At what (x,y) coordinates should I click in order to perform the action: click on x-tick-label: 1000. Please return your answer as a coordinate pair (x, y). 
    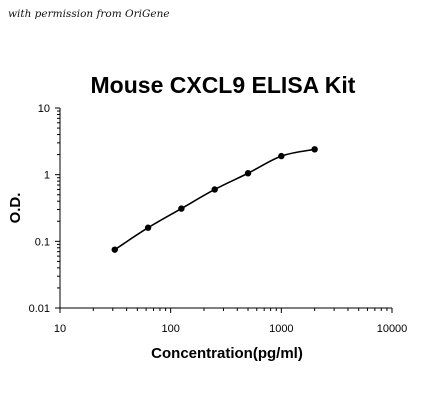
    Looking at the image, I should click on (281, 329).